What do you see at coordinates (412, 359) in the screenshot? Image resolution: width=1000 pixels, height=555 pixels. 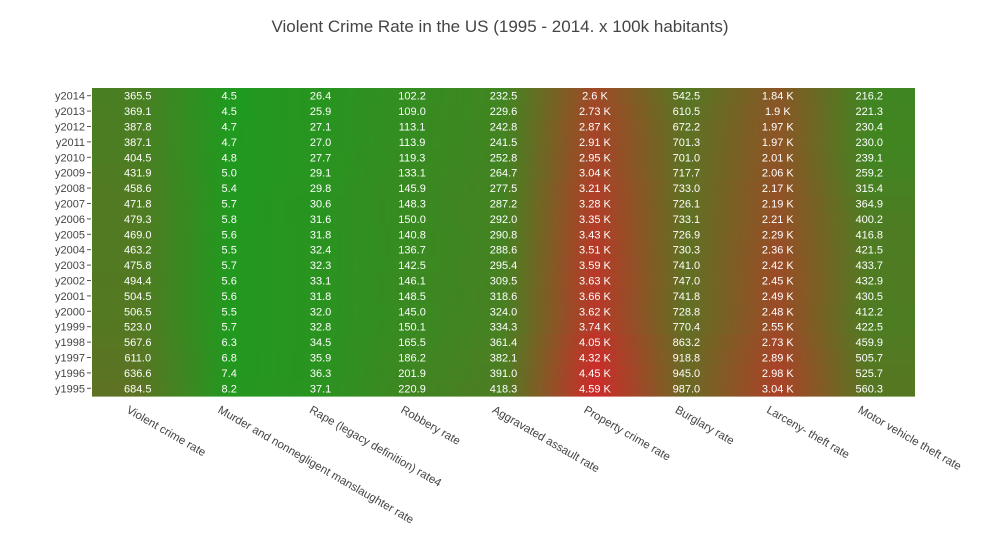 I see `cell-value-label: 186.2` at bounding box center [412, 359].